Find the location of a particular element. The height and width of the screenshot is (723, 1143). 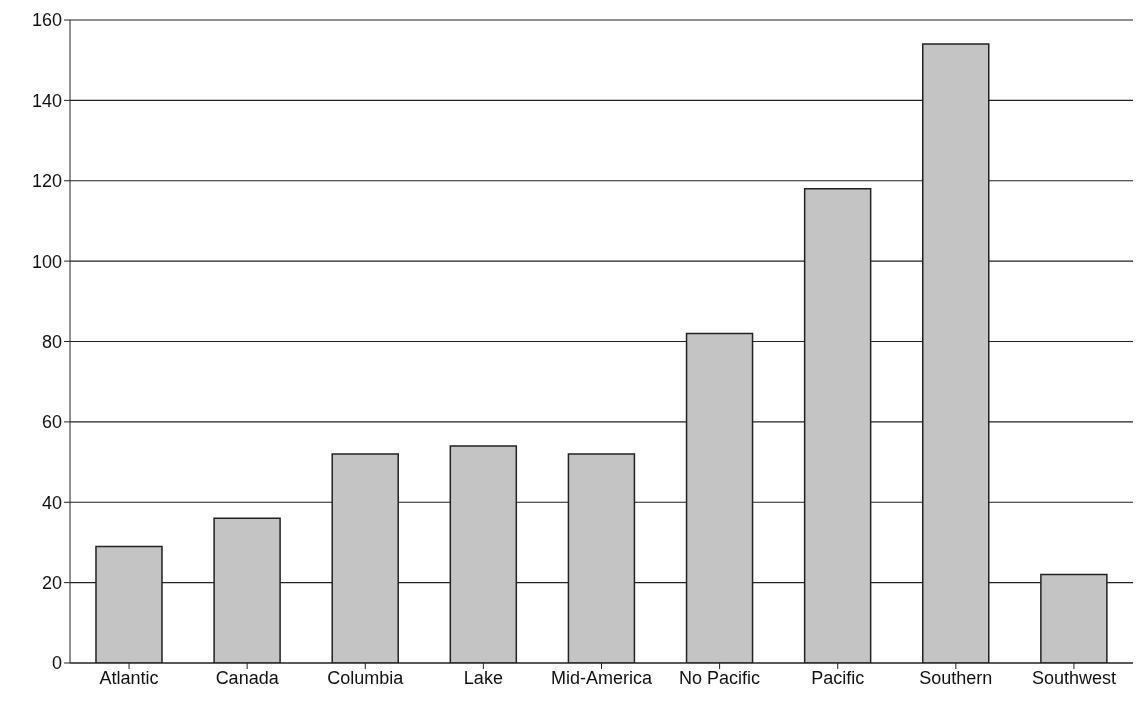

x-tick-label: Canada is located at coordinates (247, 677).